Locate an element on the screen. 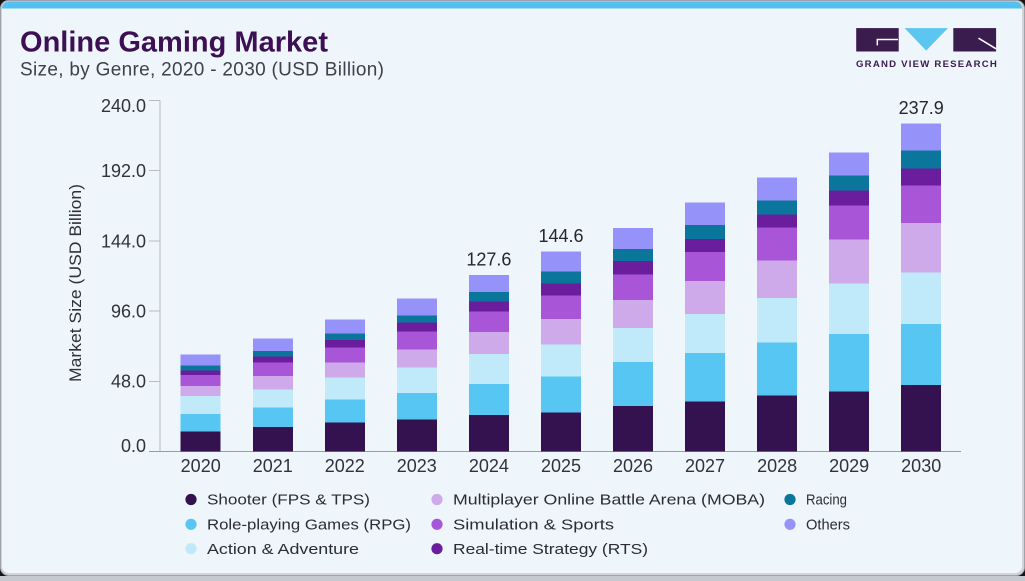  svg-text: 240.0 is located at coordinates (123, 106).